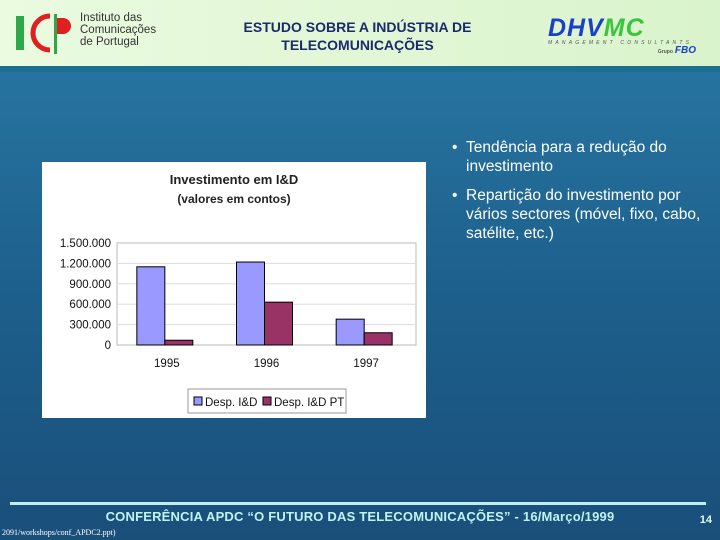 The width and height of the screenshot is (720, 540). What do you see at coordinates (90, 326) in the screenshot?
I see `y-tick-label: 300.000` at bounding box center [90, 326].